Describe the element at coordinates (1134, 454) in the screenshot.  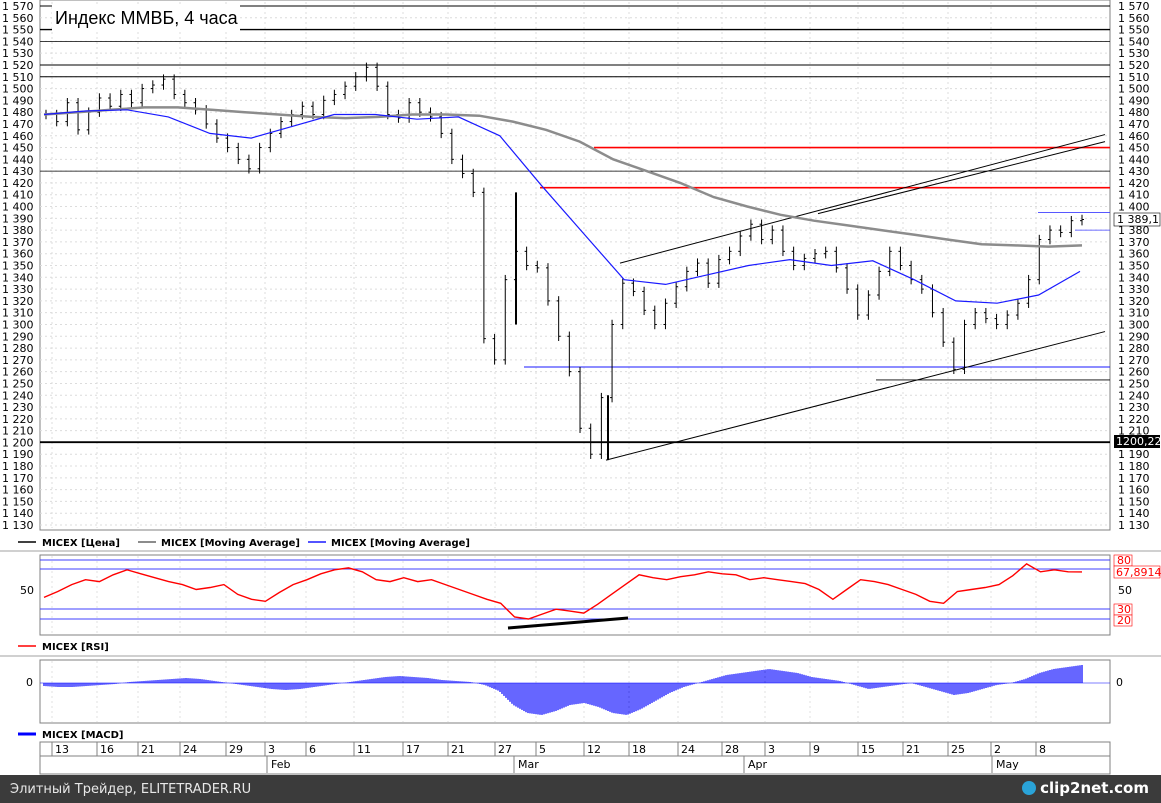
I see `y-tick-label-right: 1 190` at that location.